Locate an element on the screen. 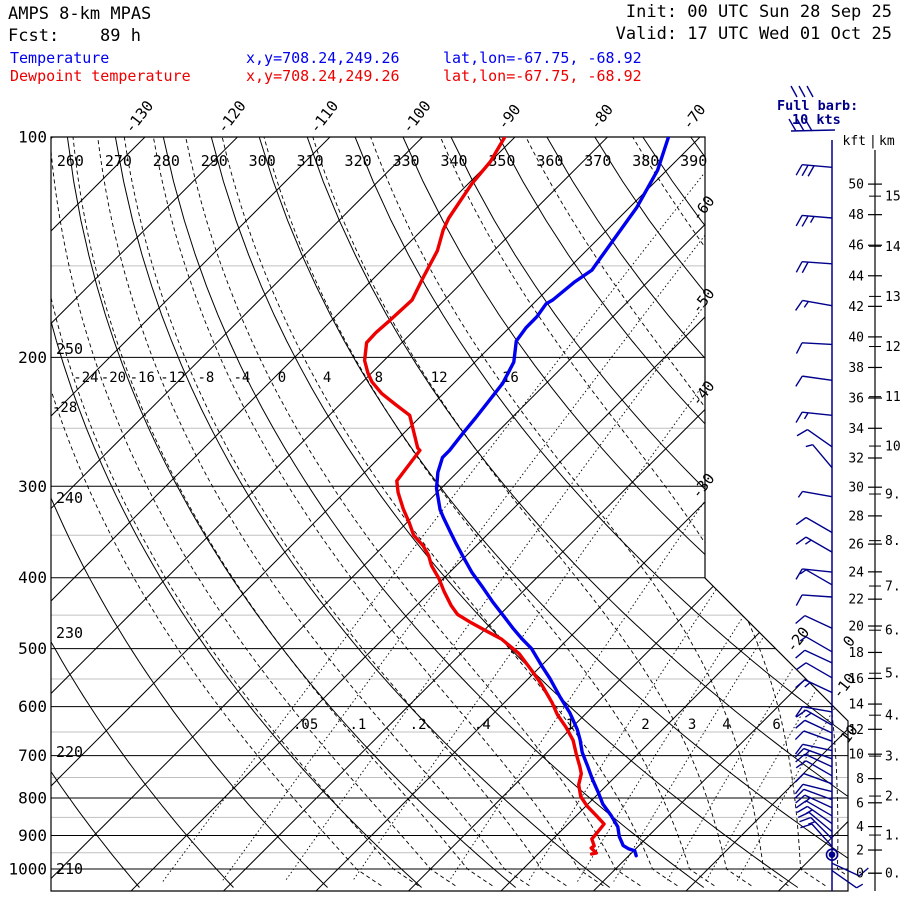 The image size is (900, 900). kft-tick-label: 26 is located at coordinates (856, 545).